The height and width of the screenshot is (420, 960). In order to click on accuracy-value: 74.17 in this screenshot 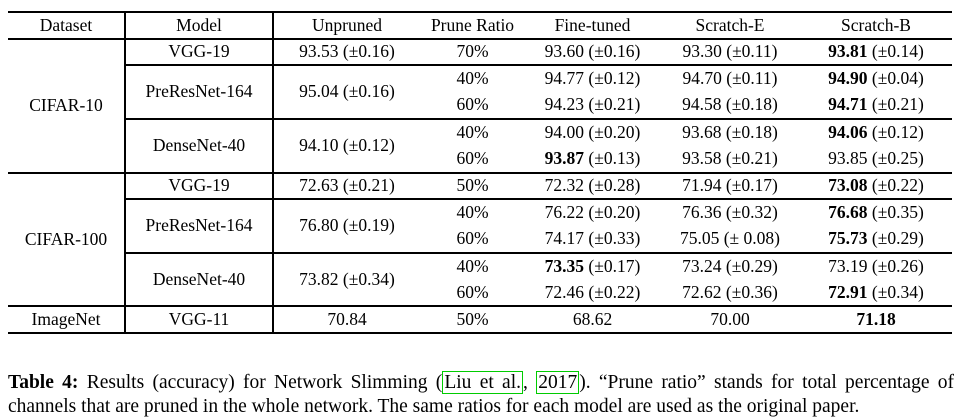, I will do `click(564, 238)`.